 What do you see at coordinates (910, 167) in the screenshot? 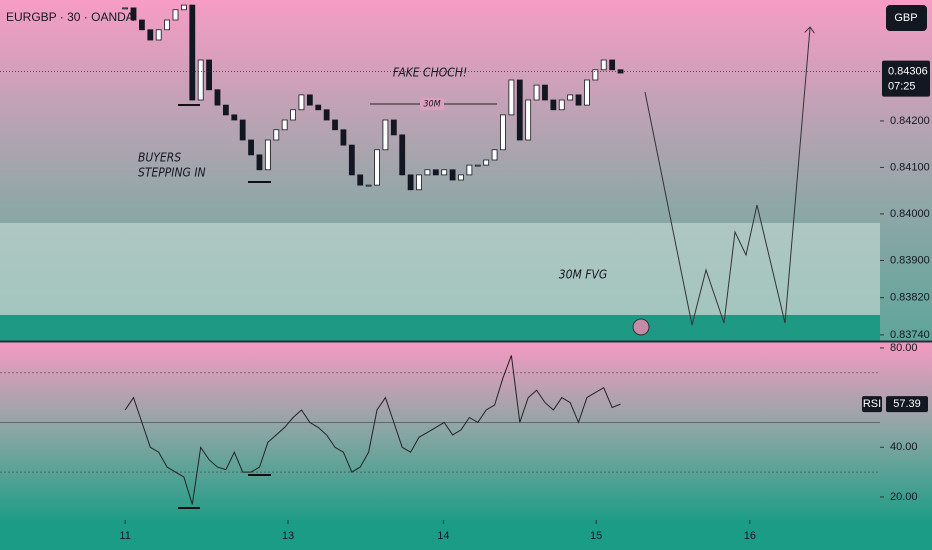
I see `y-tick-label: 0.84100` at bounding box center [910, 167].